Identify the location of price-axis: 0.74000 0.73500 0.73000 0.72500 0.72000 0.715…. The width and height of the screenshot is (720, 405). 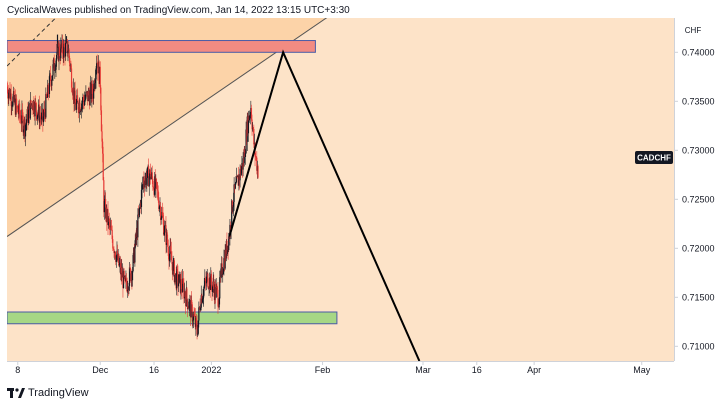
(694, 199).